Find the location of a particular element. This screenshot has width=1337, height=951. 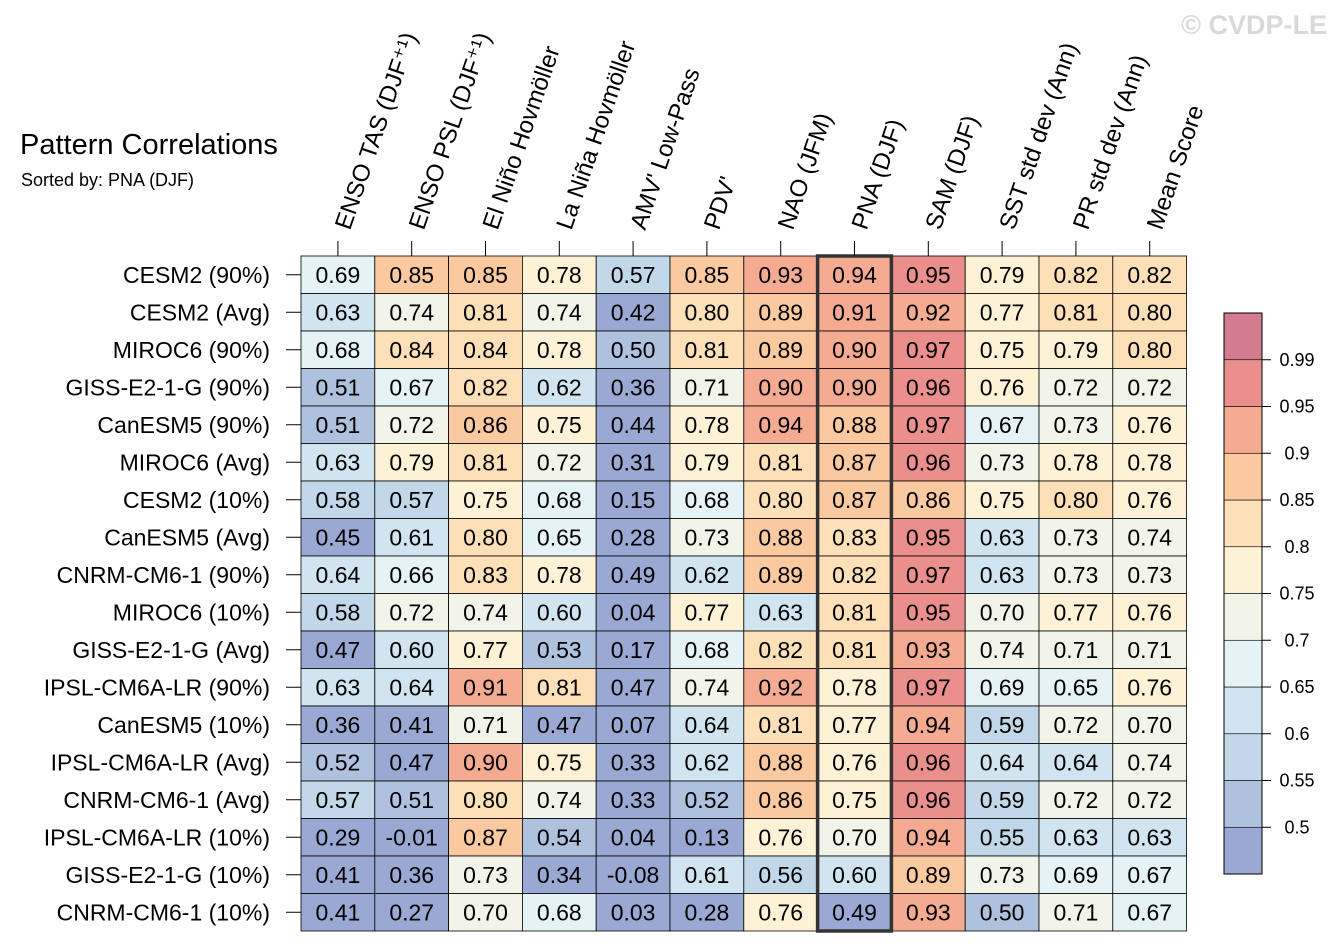

colorbar-label: 0.99 is located at coordinates (1296, 360).